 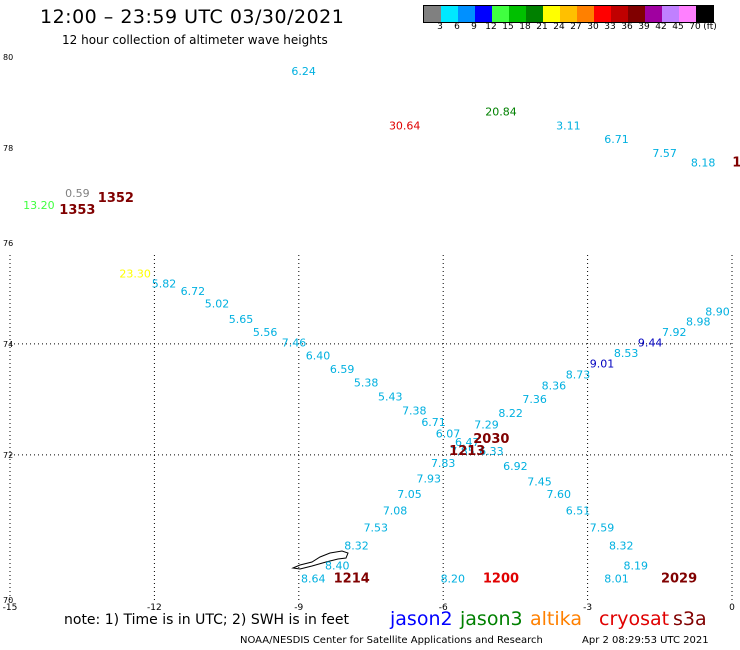 What do you see at coordinates (390, 396) in the screenshot?
I see `wave-height-label: 5.43` at bounding box center [390, 396].